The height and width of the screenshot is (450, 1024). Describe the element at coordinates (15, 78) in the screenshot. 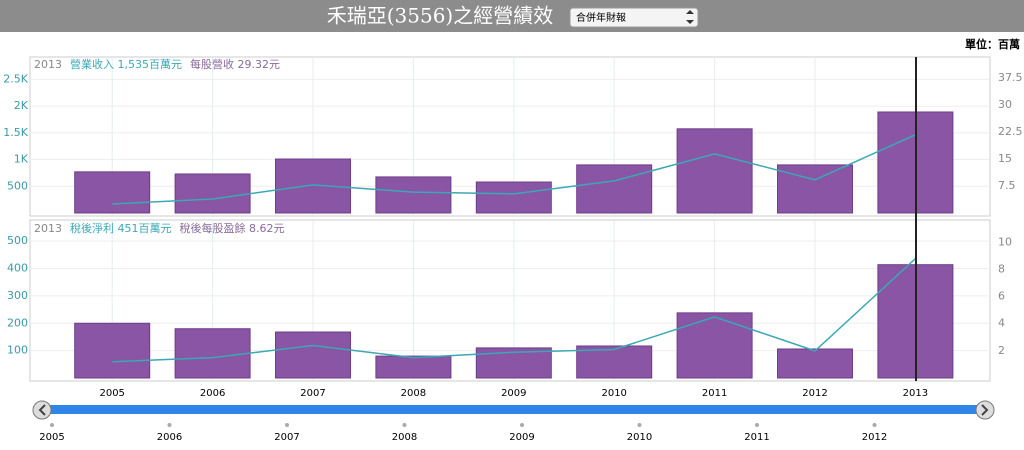

I see `y-tick-label: 2.5K` at that location.